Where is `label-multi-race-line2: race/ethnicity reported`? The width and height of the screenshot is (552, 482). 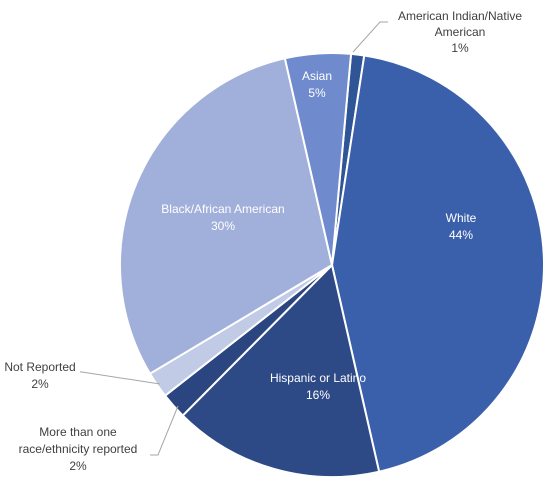
label-multi-race-line2: race/ethnicity reported is located at coordinates (78, 449).